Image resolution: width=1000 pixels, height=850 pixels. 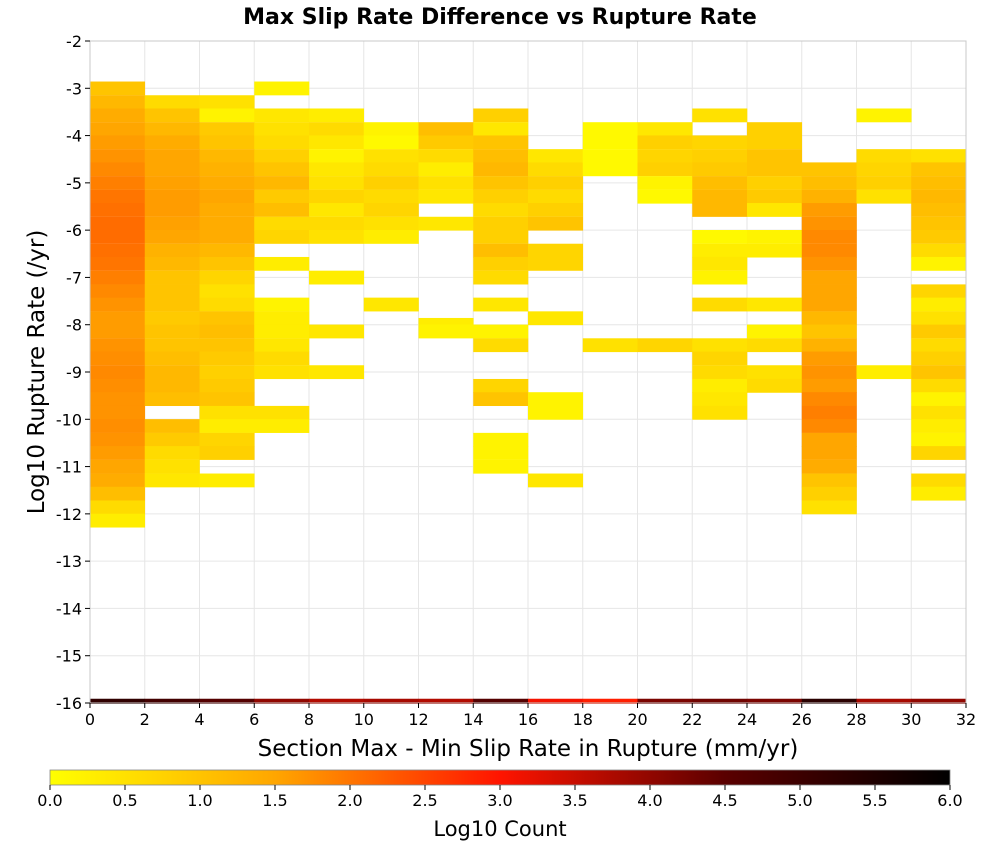 I want to click on x-tick-label: 2, so click(x=145, y=719).